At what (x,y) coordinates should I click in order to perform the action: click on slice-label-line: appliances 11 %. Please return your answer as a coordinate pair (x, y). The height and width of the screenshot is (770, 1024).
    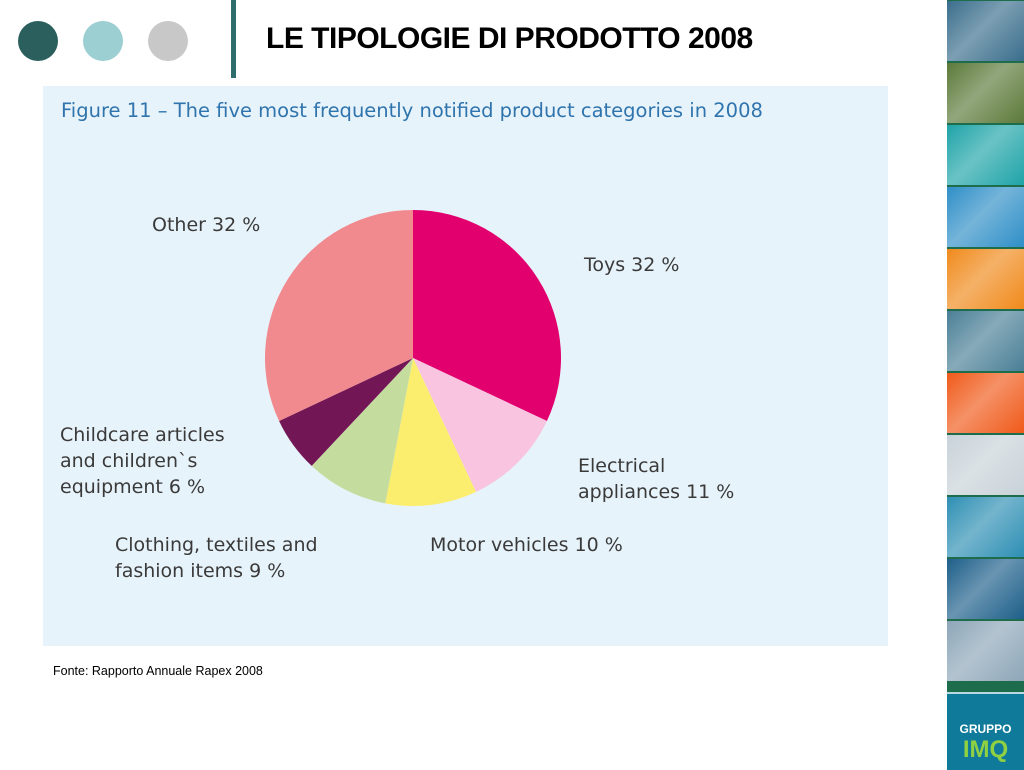
    Looking at the image, I should click on (656, 492).